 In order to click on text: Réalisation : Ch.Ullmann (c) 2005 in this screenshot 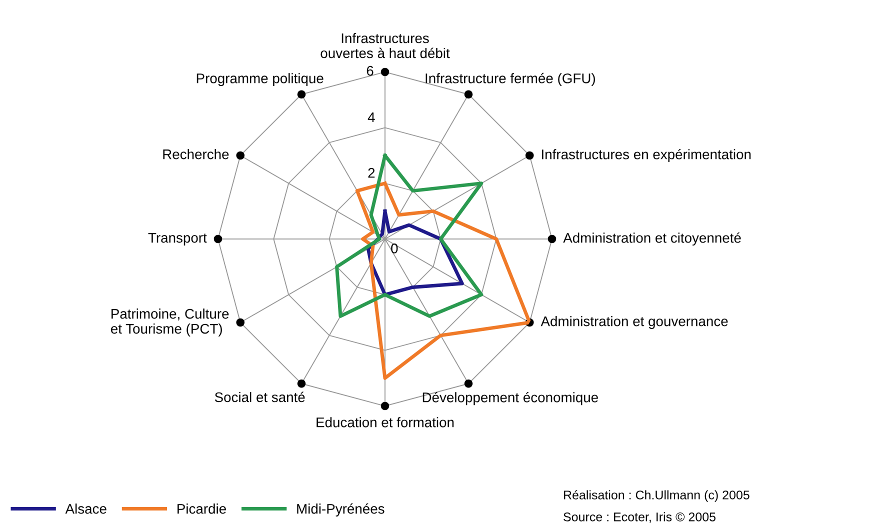, I will do `click(657, 496)`.